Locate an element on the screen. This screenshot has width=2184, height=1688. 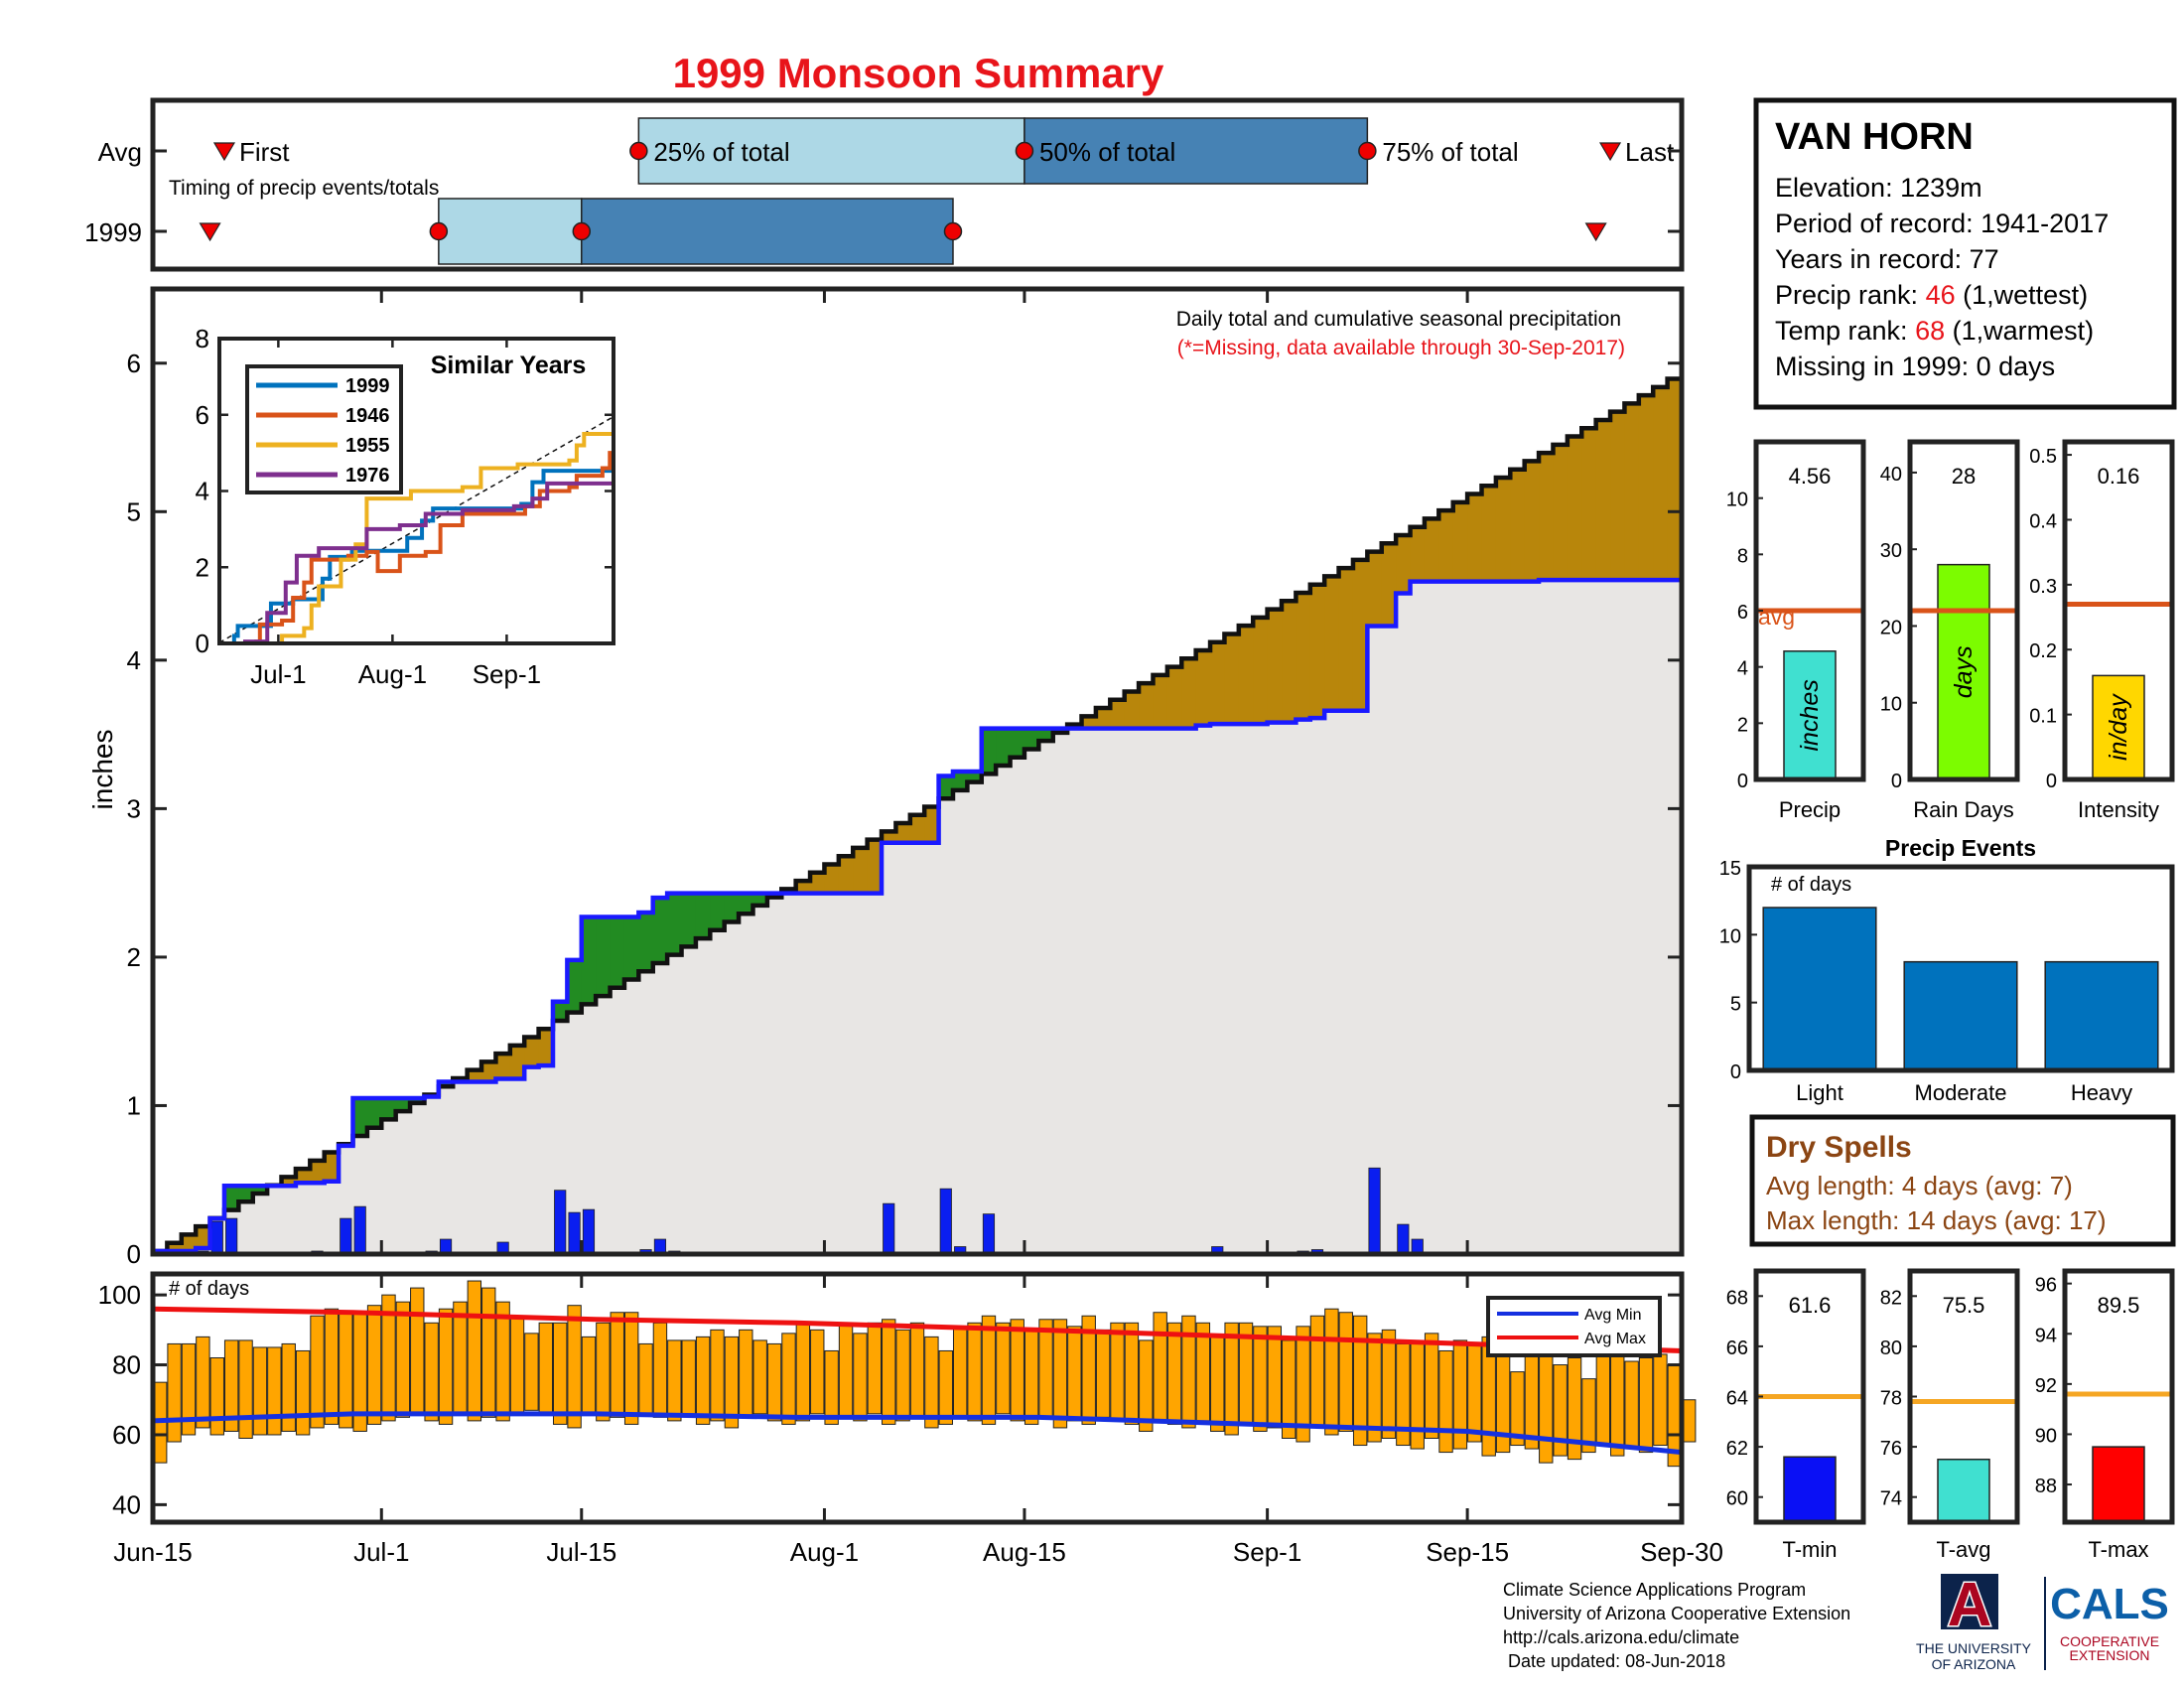
dry-spells-title: Dry Spells is located at coordinates (1839, 1147).